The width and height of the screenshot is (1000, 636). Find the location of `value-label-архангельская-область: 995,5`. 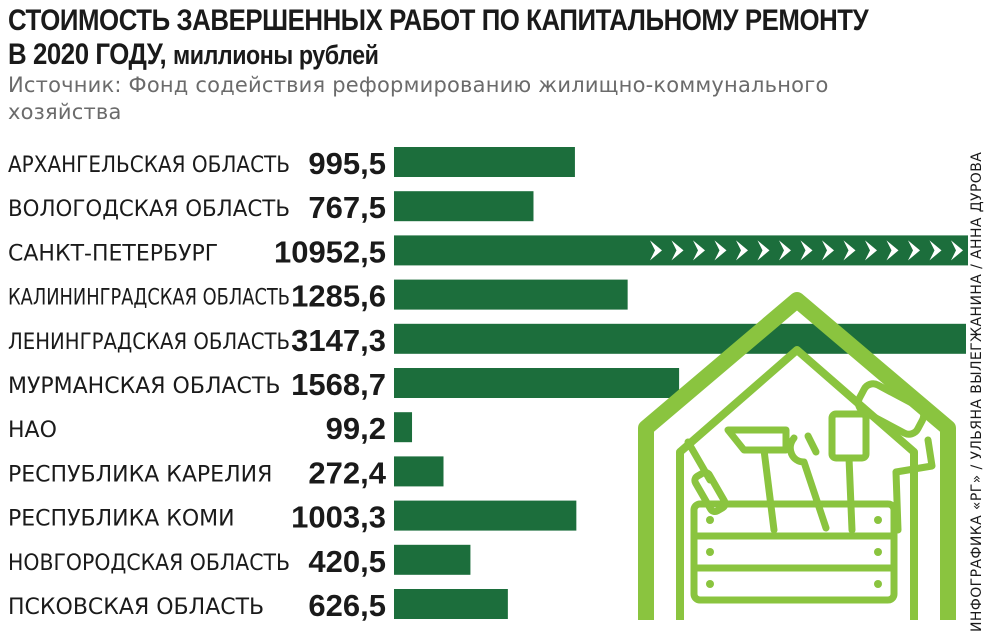

value-label-архангельская-область: 995,5 is located at coordinates (347, 163).